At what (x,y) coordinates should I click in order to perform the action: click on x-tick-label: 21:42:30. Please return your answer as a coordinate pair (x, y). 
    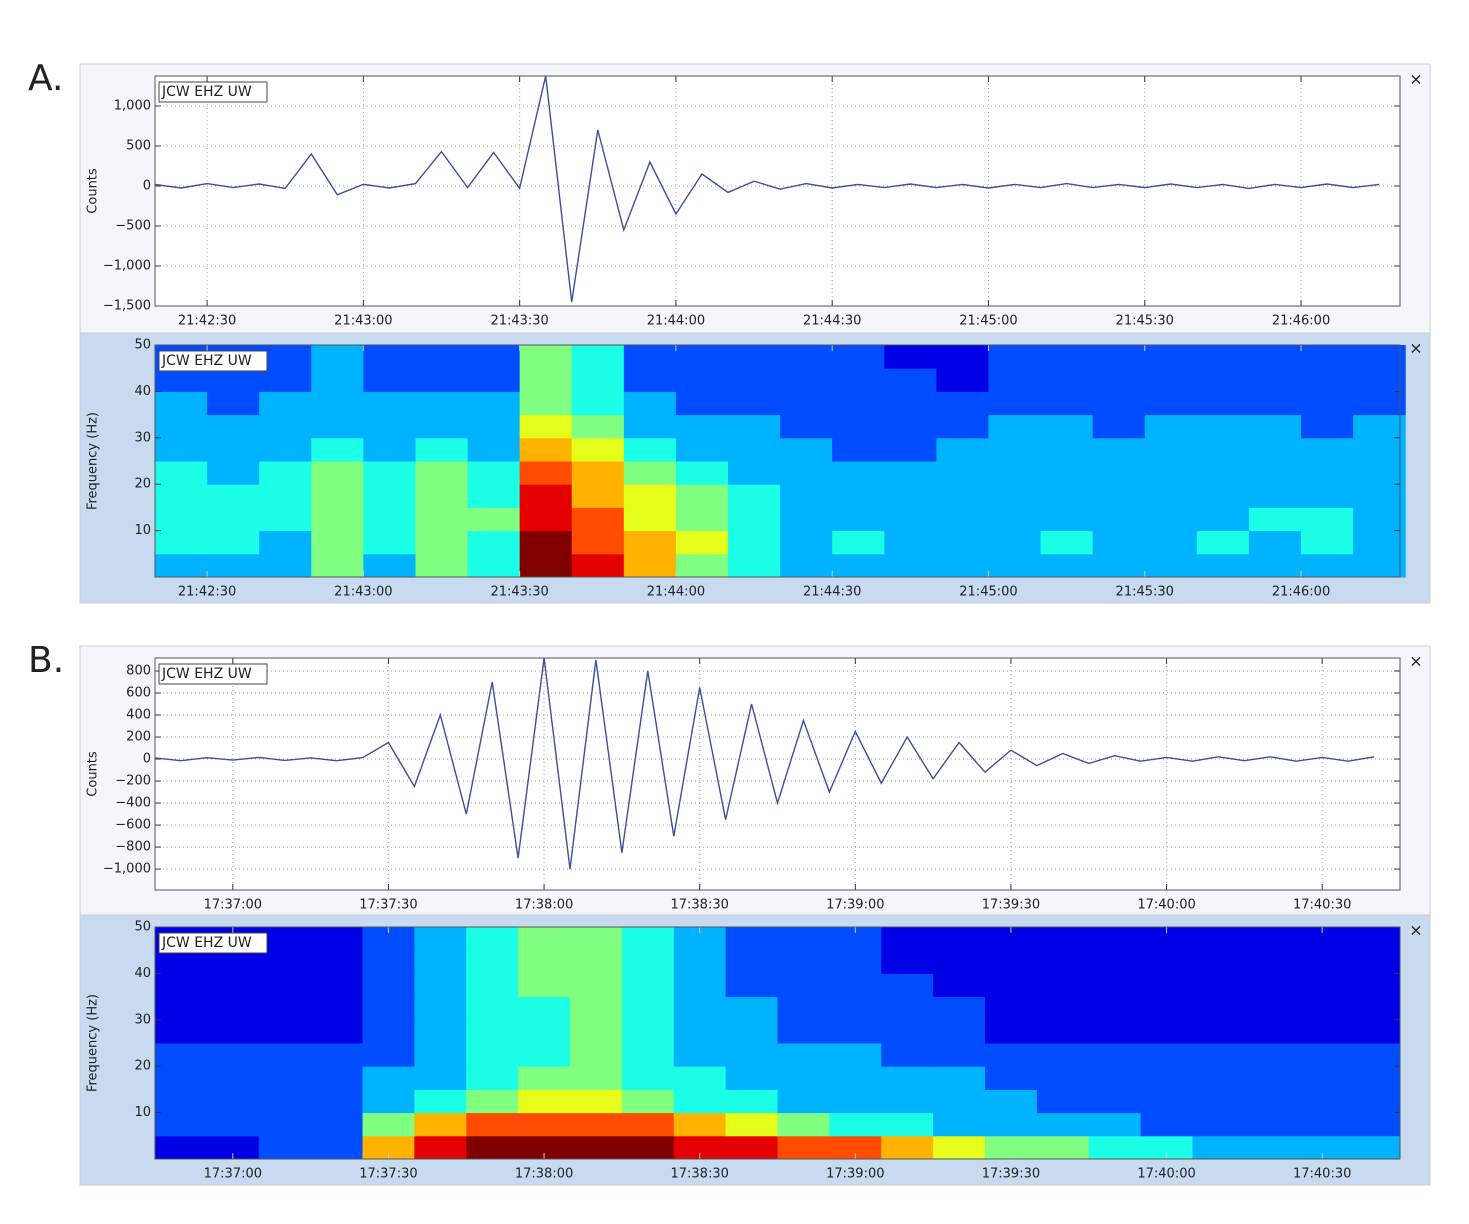
    Looking at the image, I should click on (207, 592).